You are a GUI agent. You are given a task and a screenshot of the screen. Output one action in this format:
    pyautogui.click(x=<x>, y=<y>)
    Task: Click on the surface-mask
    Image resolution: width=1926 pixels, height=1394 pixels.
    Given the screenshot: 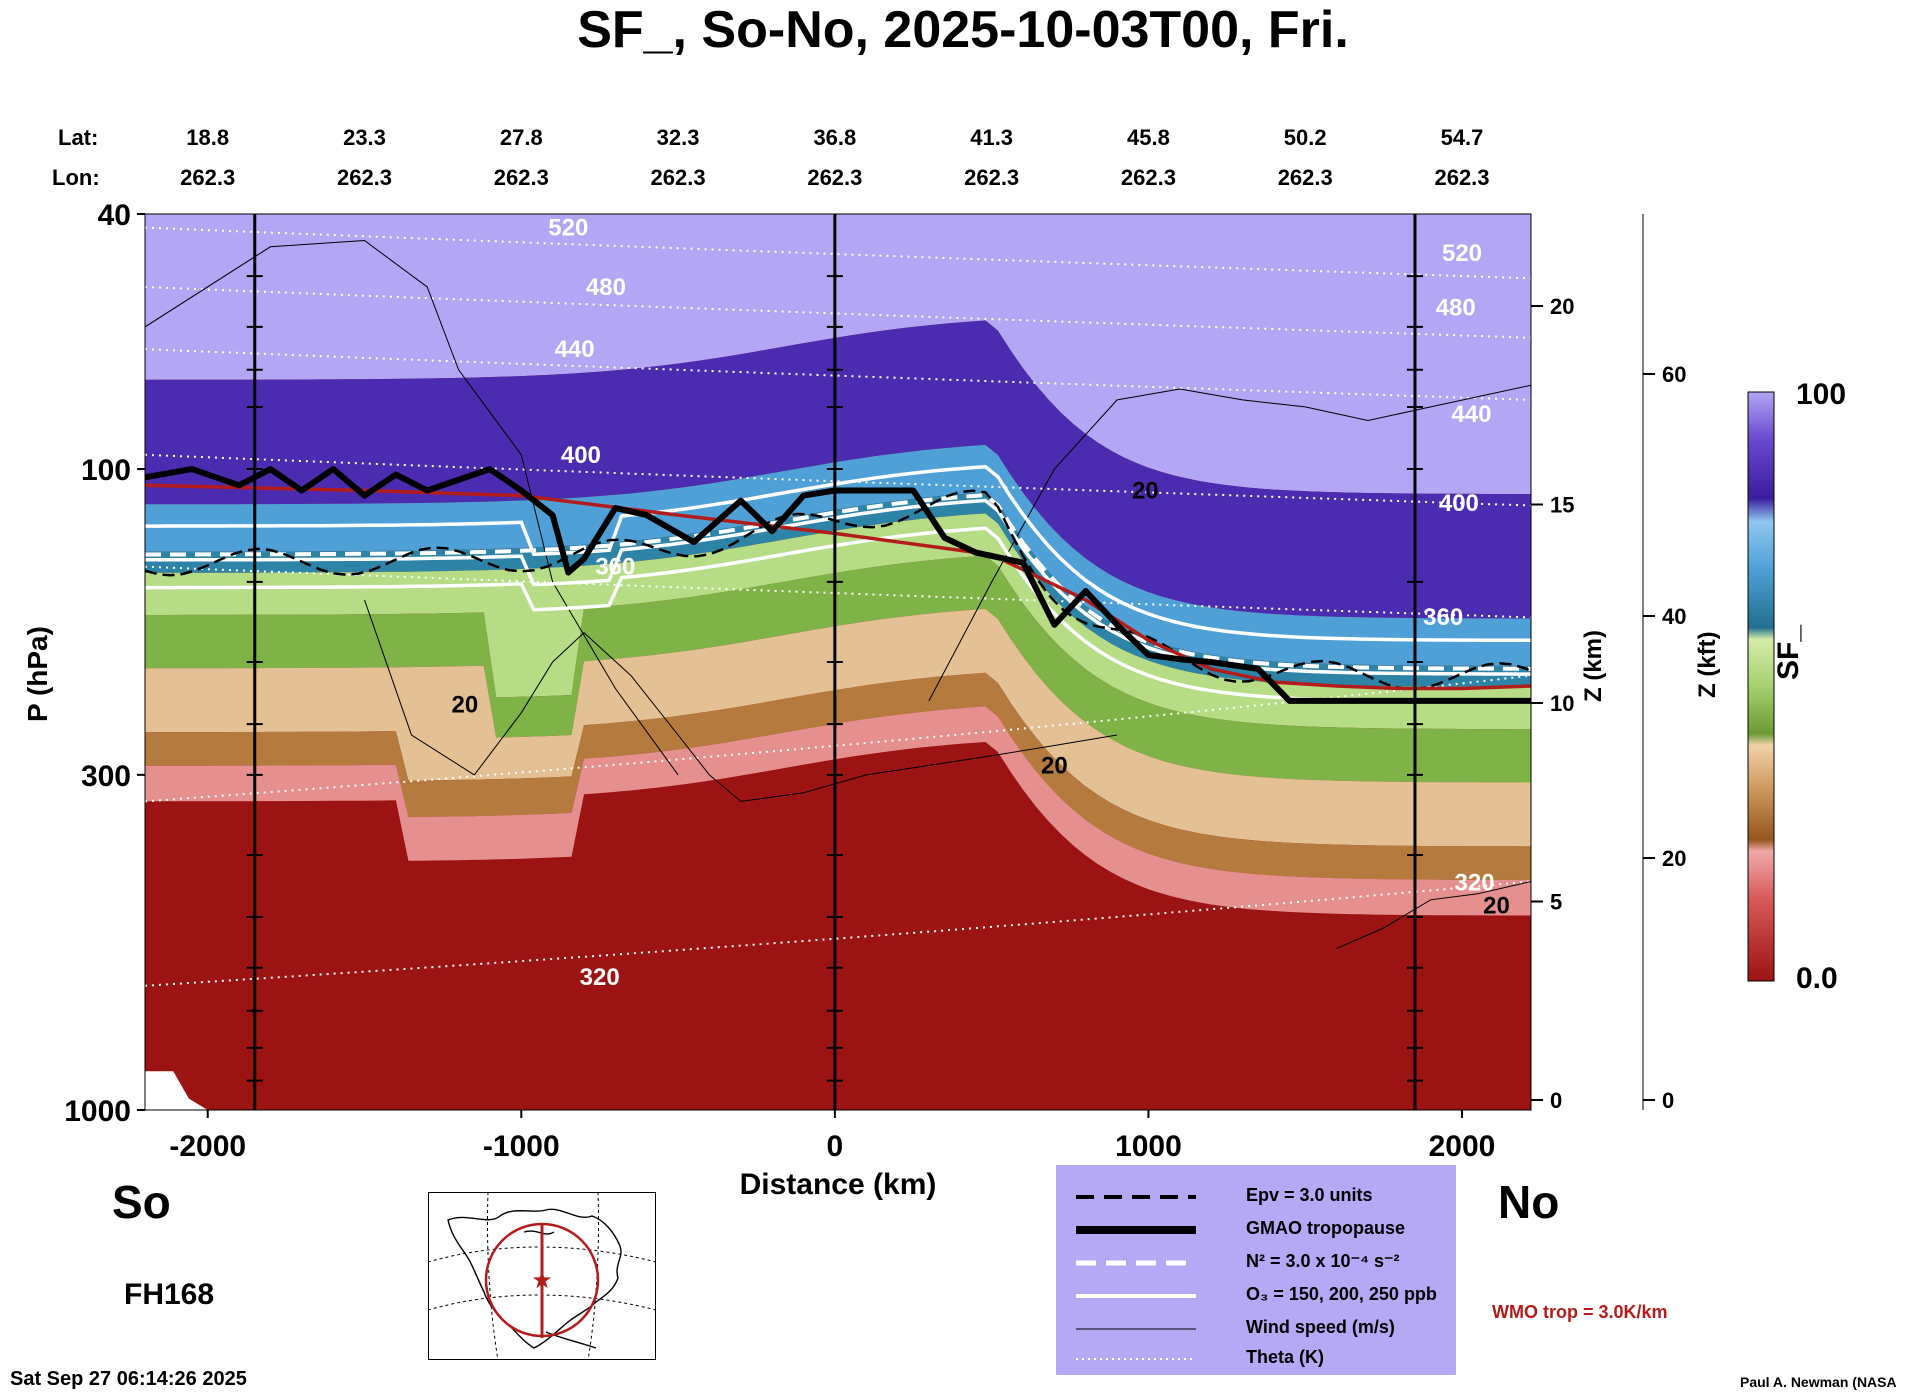 What is the action you would take?
    pyautogui.click(x=176, y=1090)
    